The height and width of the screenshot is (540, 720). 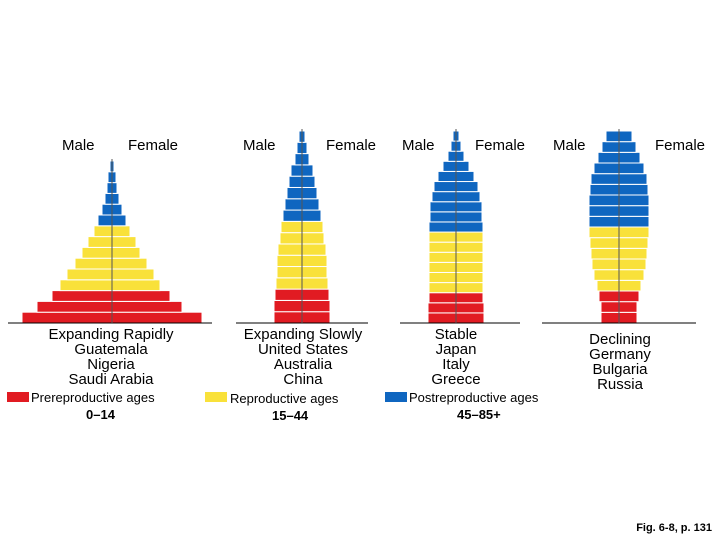 I want to click on figure-caption: Fig. 6-8, p. 131, so click(x=674, y=528).